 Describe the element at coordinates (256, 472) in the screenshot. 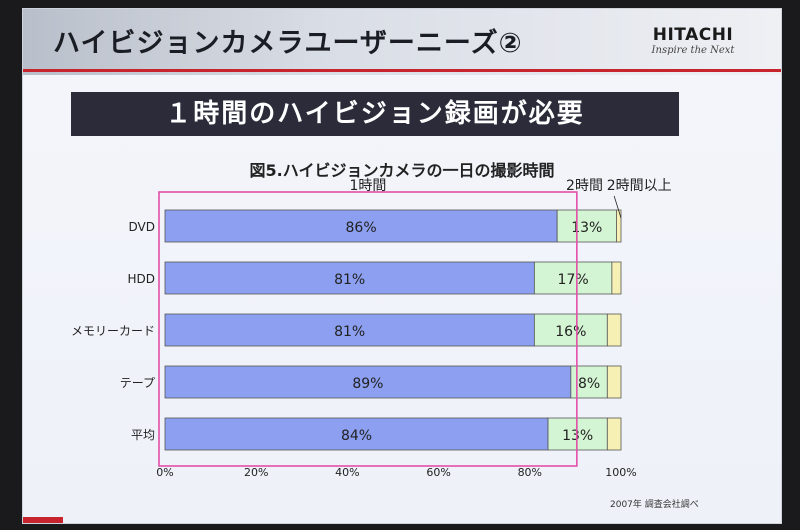

I see `x-tick-label: 20%` at that location.